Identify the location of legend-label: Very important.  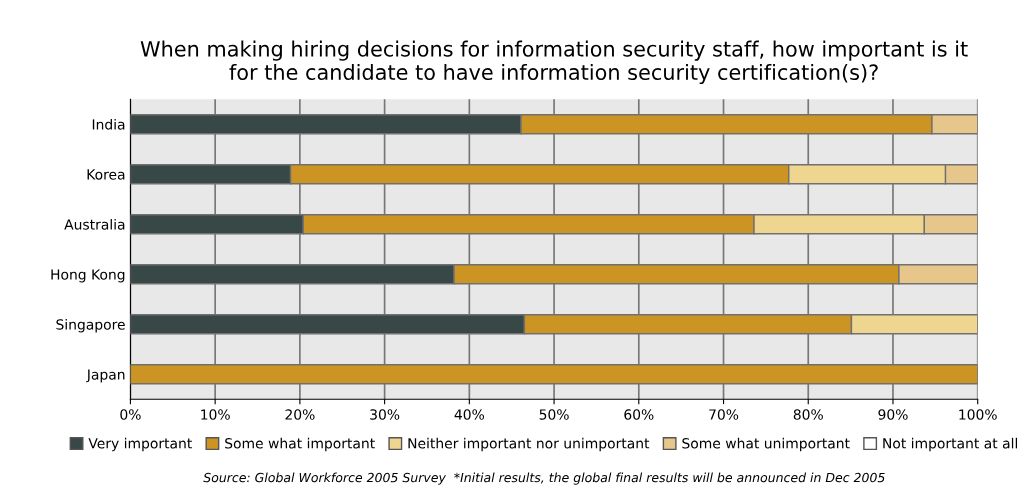
(140, 444).